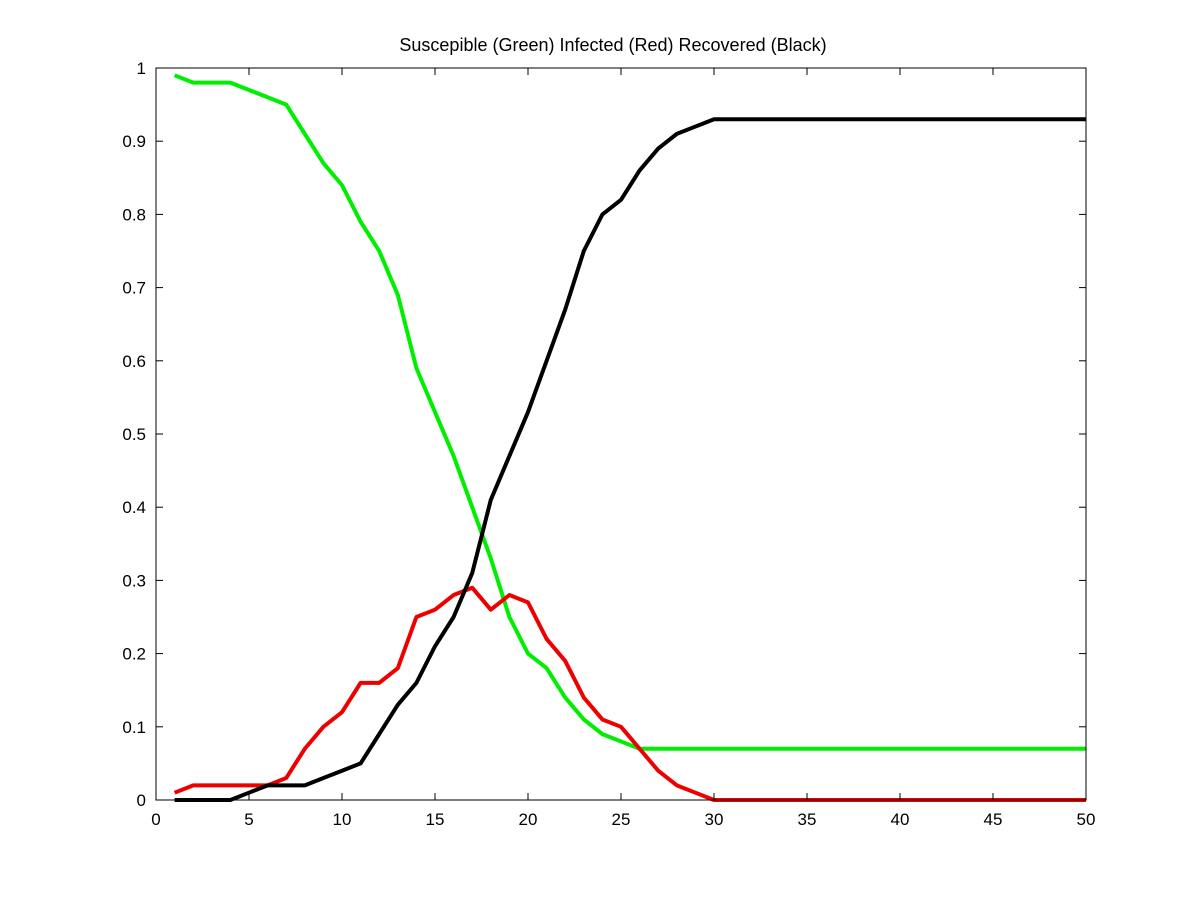 The image size is (1200, 900). What do you see at coordinates (134, 654) in the screenshot?
I see `y-tick-label: 0.2` at bounding box center [134, 654].